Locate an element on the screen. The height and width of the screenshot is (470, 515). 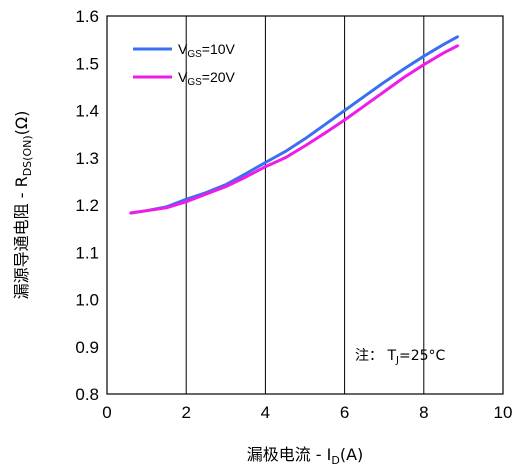
y-tick-label: 1.2 is located at coordinates (87, 205).